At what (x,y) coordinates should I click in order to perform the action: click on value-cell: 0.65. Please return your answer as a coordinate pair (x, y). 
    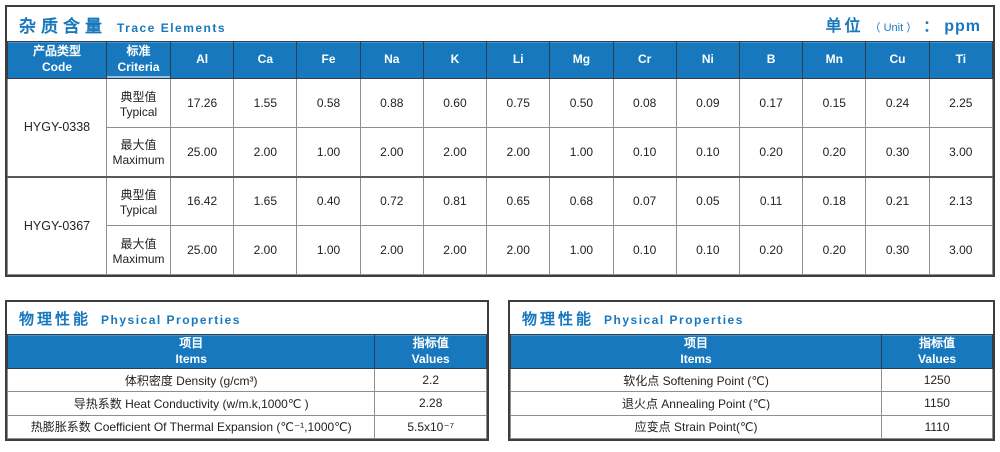
    Looking at the image, I should click on (518, 200).